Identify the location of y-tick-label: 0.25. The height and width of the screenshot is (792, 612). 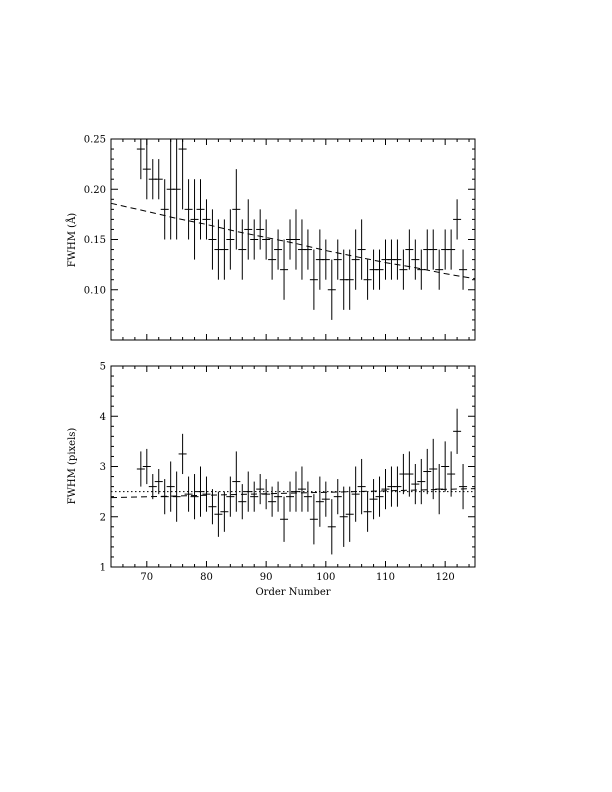
(95, 140).